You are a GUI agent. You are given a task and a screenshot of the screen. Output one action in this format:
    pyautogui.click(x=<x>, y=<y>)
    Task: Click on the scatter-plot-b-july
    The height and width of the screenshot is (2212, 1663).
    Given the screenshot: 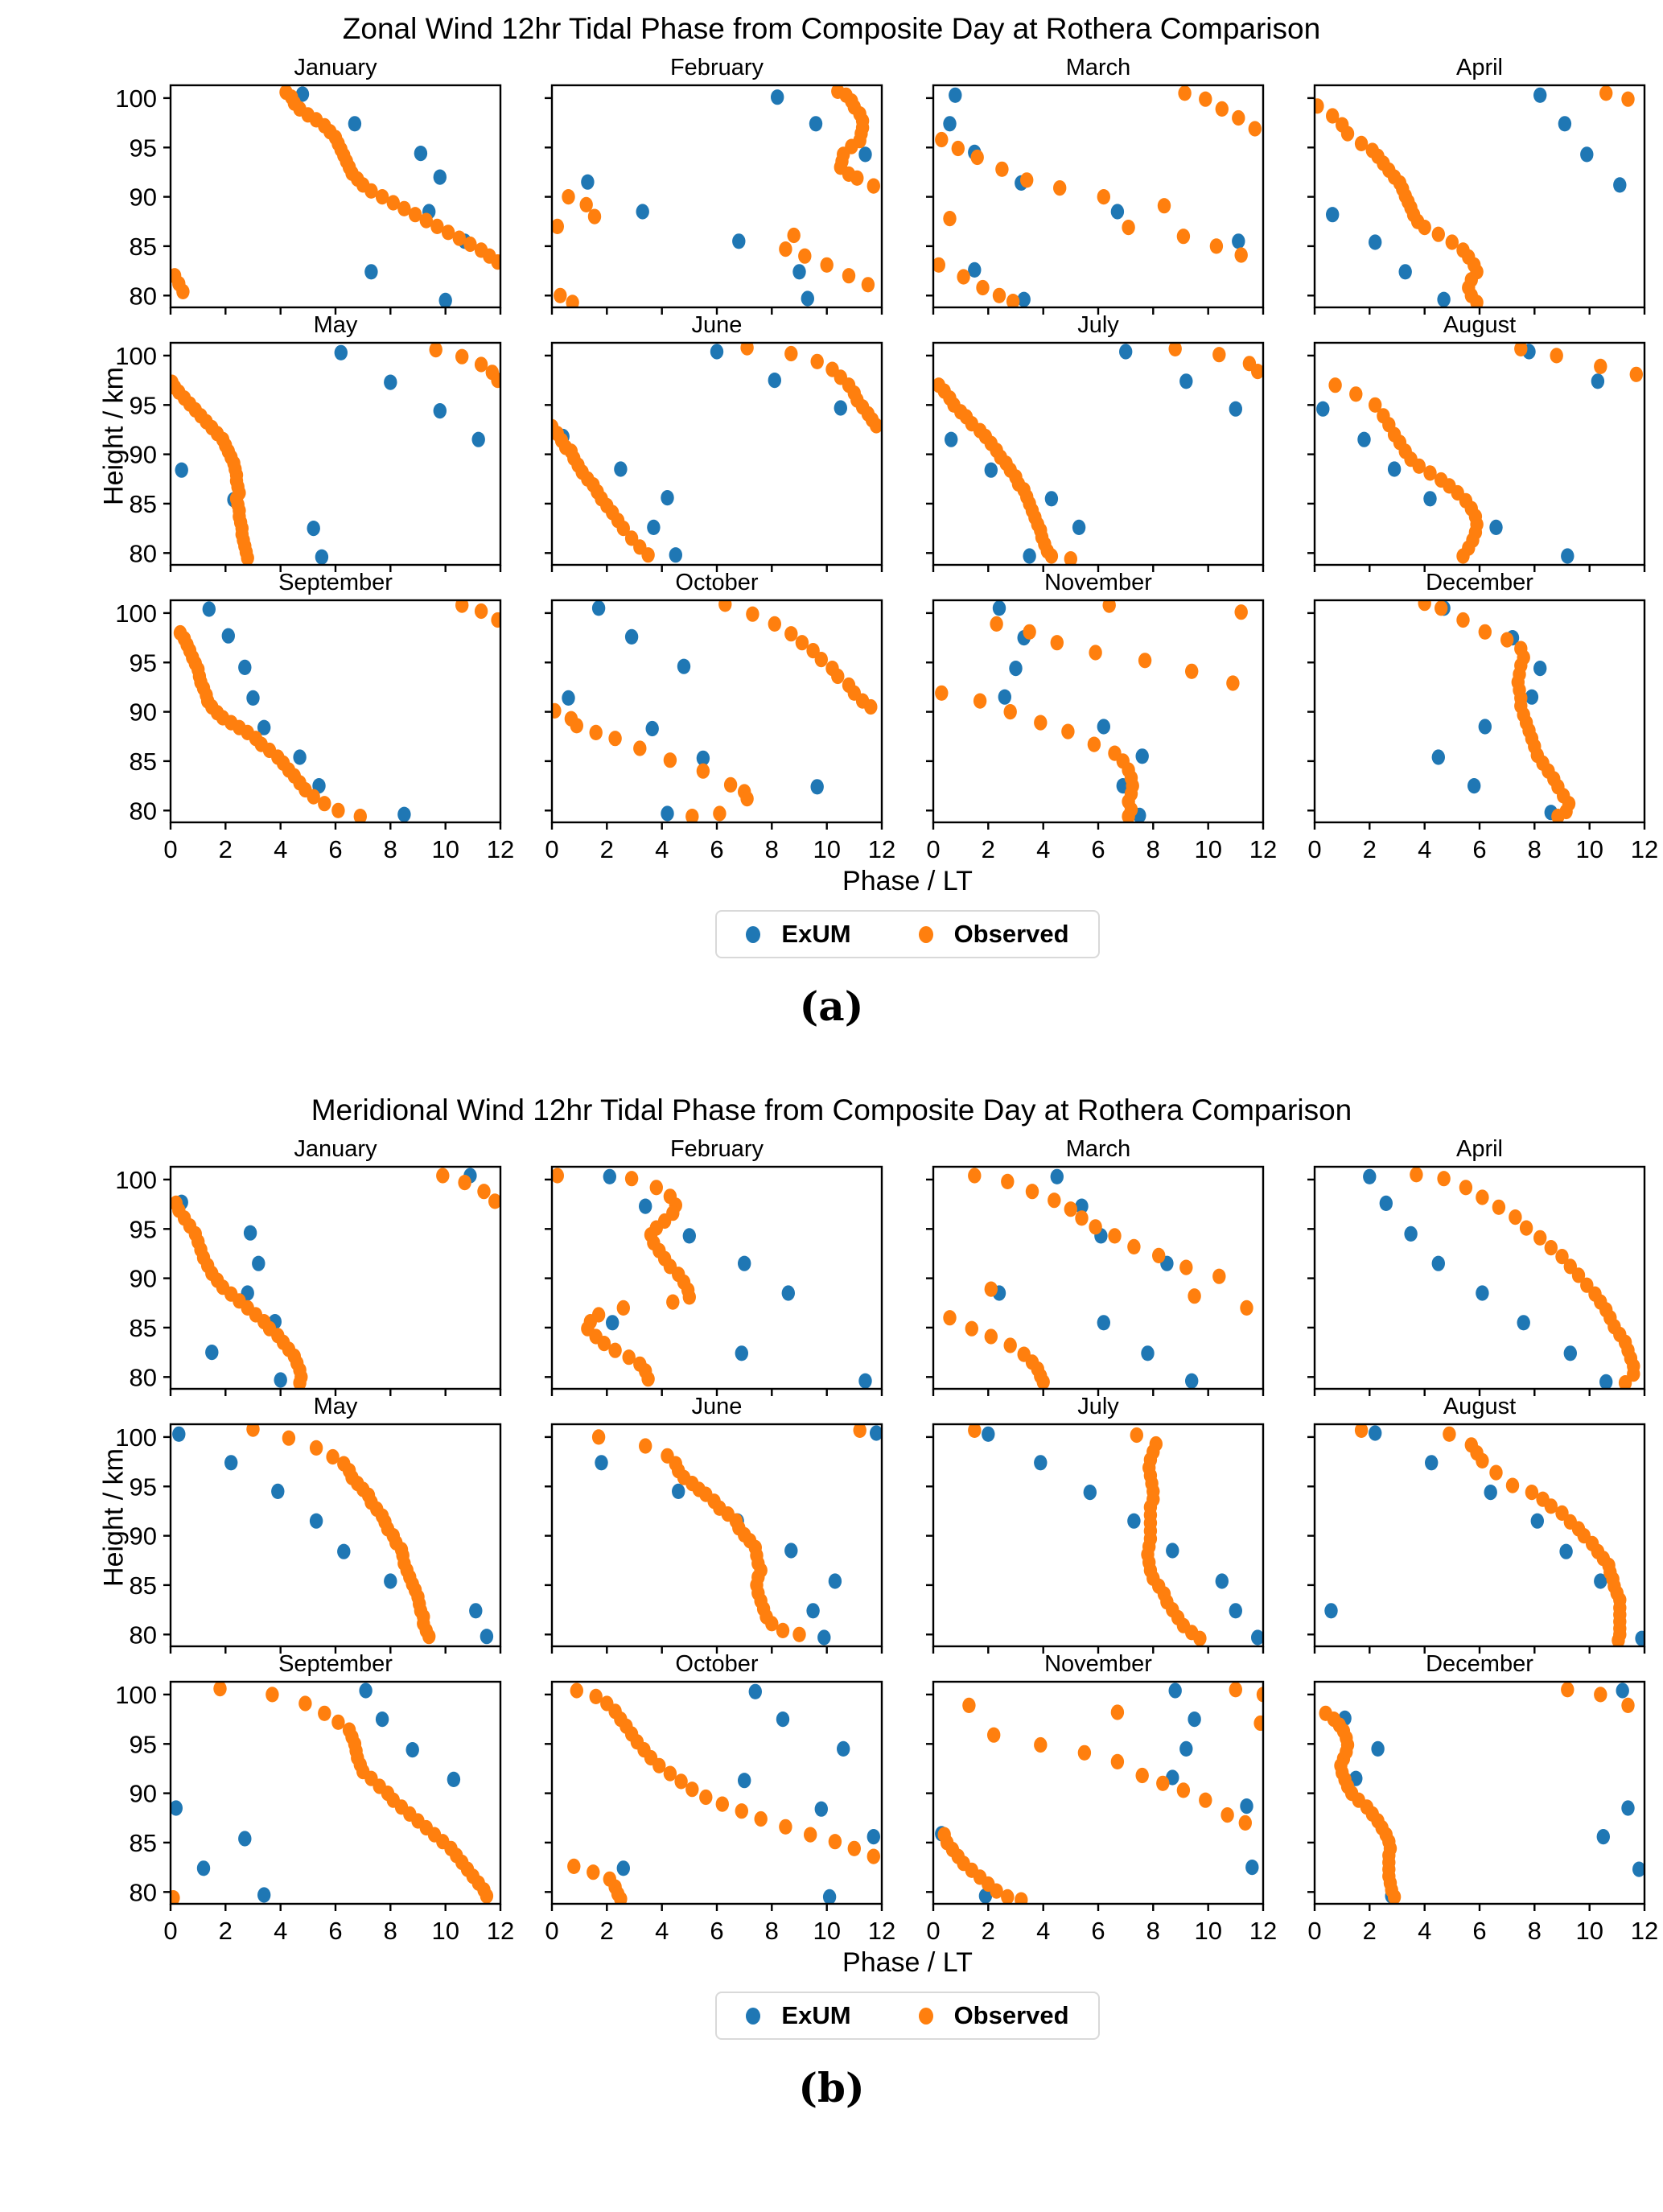 What is the action you would take?
    pyautogui.click(x=1096, y=1538)
    